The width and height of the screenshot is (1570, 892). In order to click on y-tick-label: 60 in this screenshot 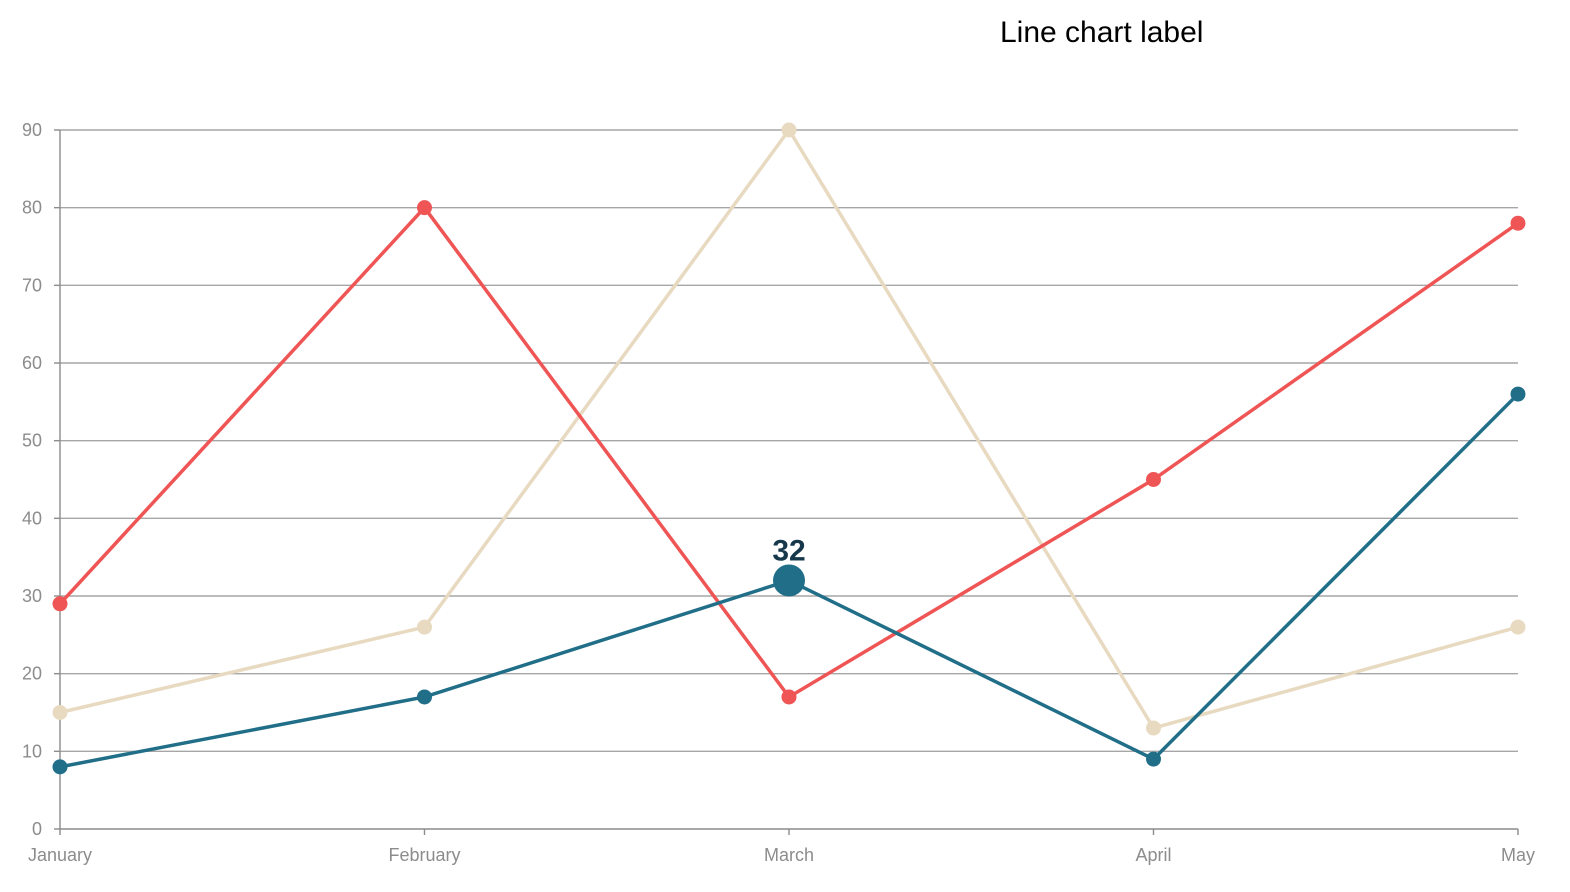, I will do `click(32, 363)`.